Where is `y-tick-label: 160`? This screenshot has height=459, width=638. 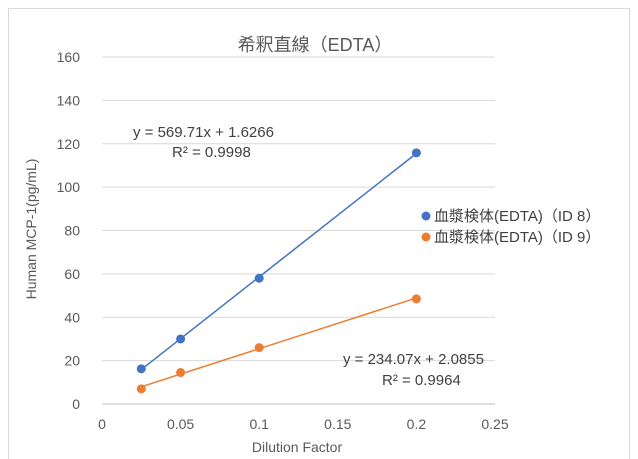 y-tick-label: 160 is located at coordinates (69, 57).